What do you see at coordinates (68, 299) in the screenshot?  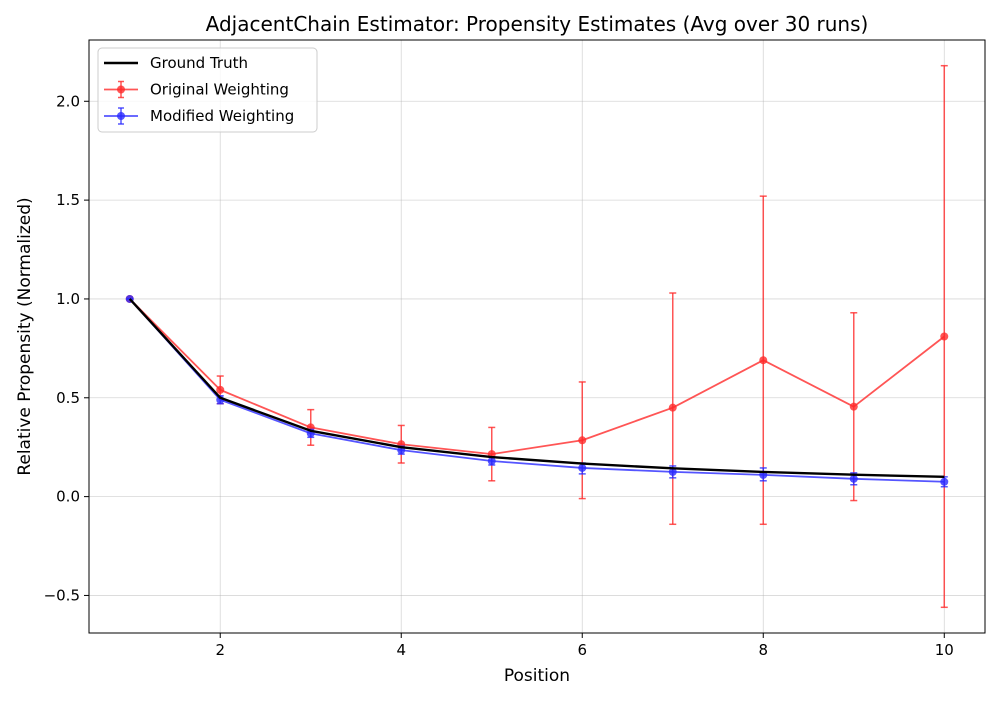 I see `y-tick-label: 1.0` at bounding box center [68, 299].